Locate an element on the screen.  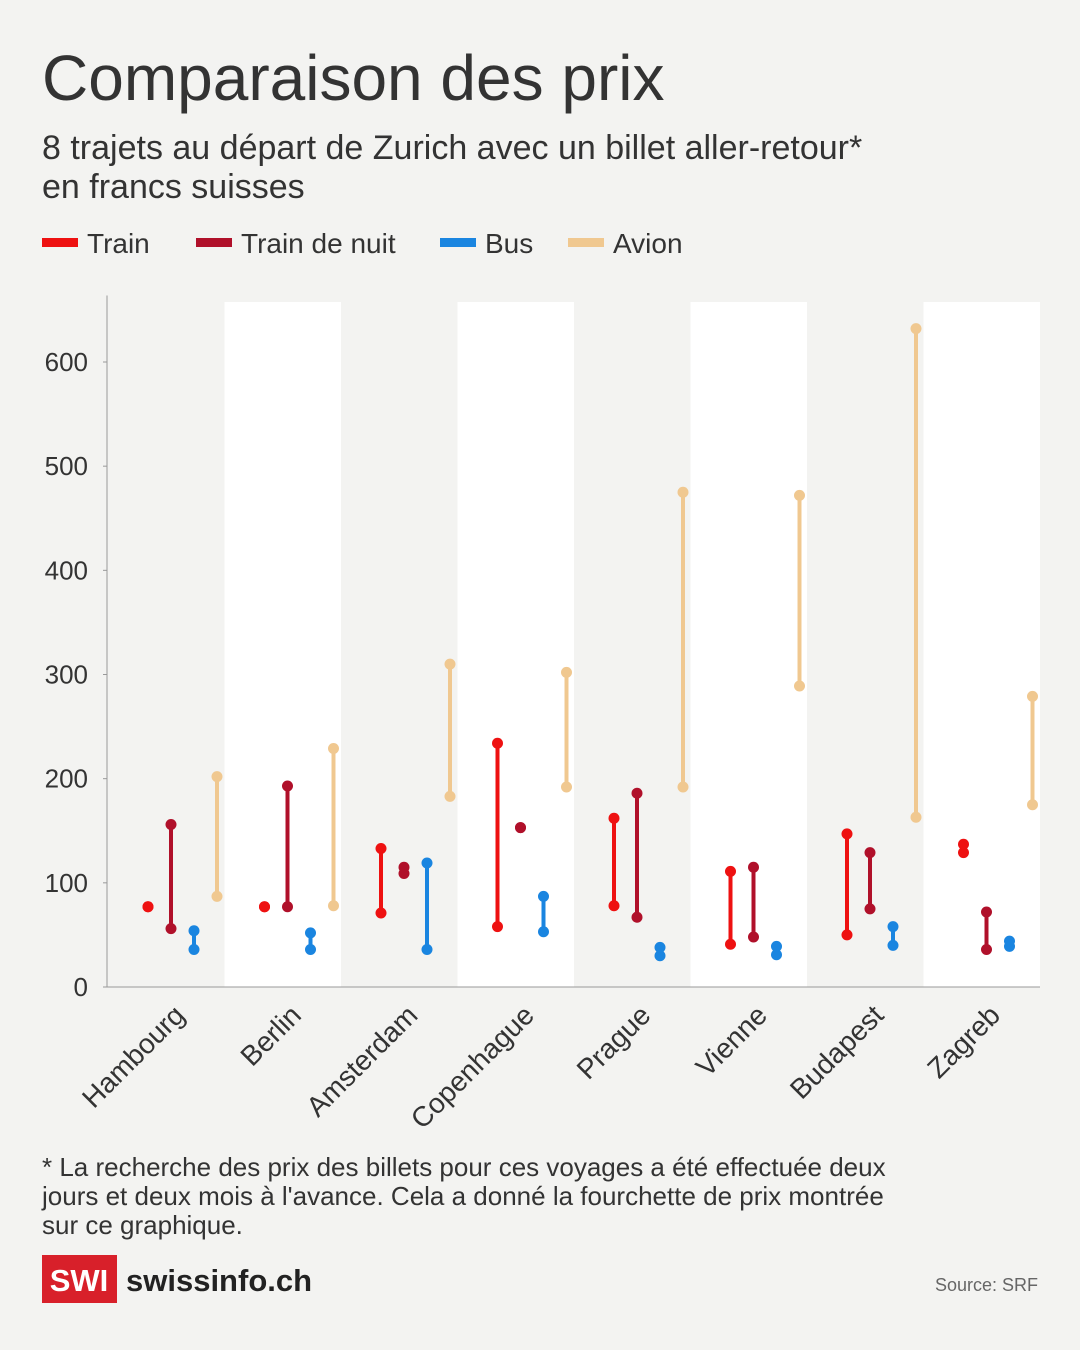
y-tick-label: 300 is located at coordinates (66, 675).